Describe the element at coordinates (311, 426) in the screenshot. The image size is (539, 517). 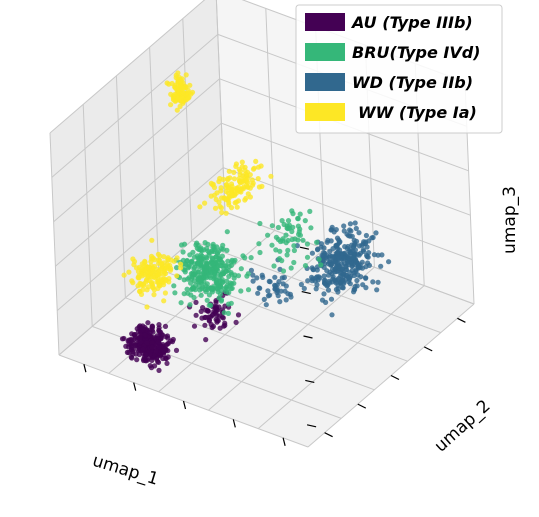
I see `z-tick` at that location.